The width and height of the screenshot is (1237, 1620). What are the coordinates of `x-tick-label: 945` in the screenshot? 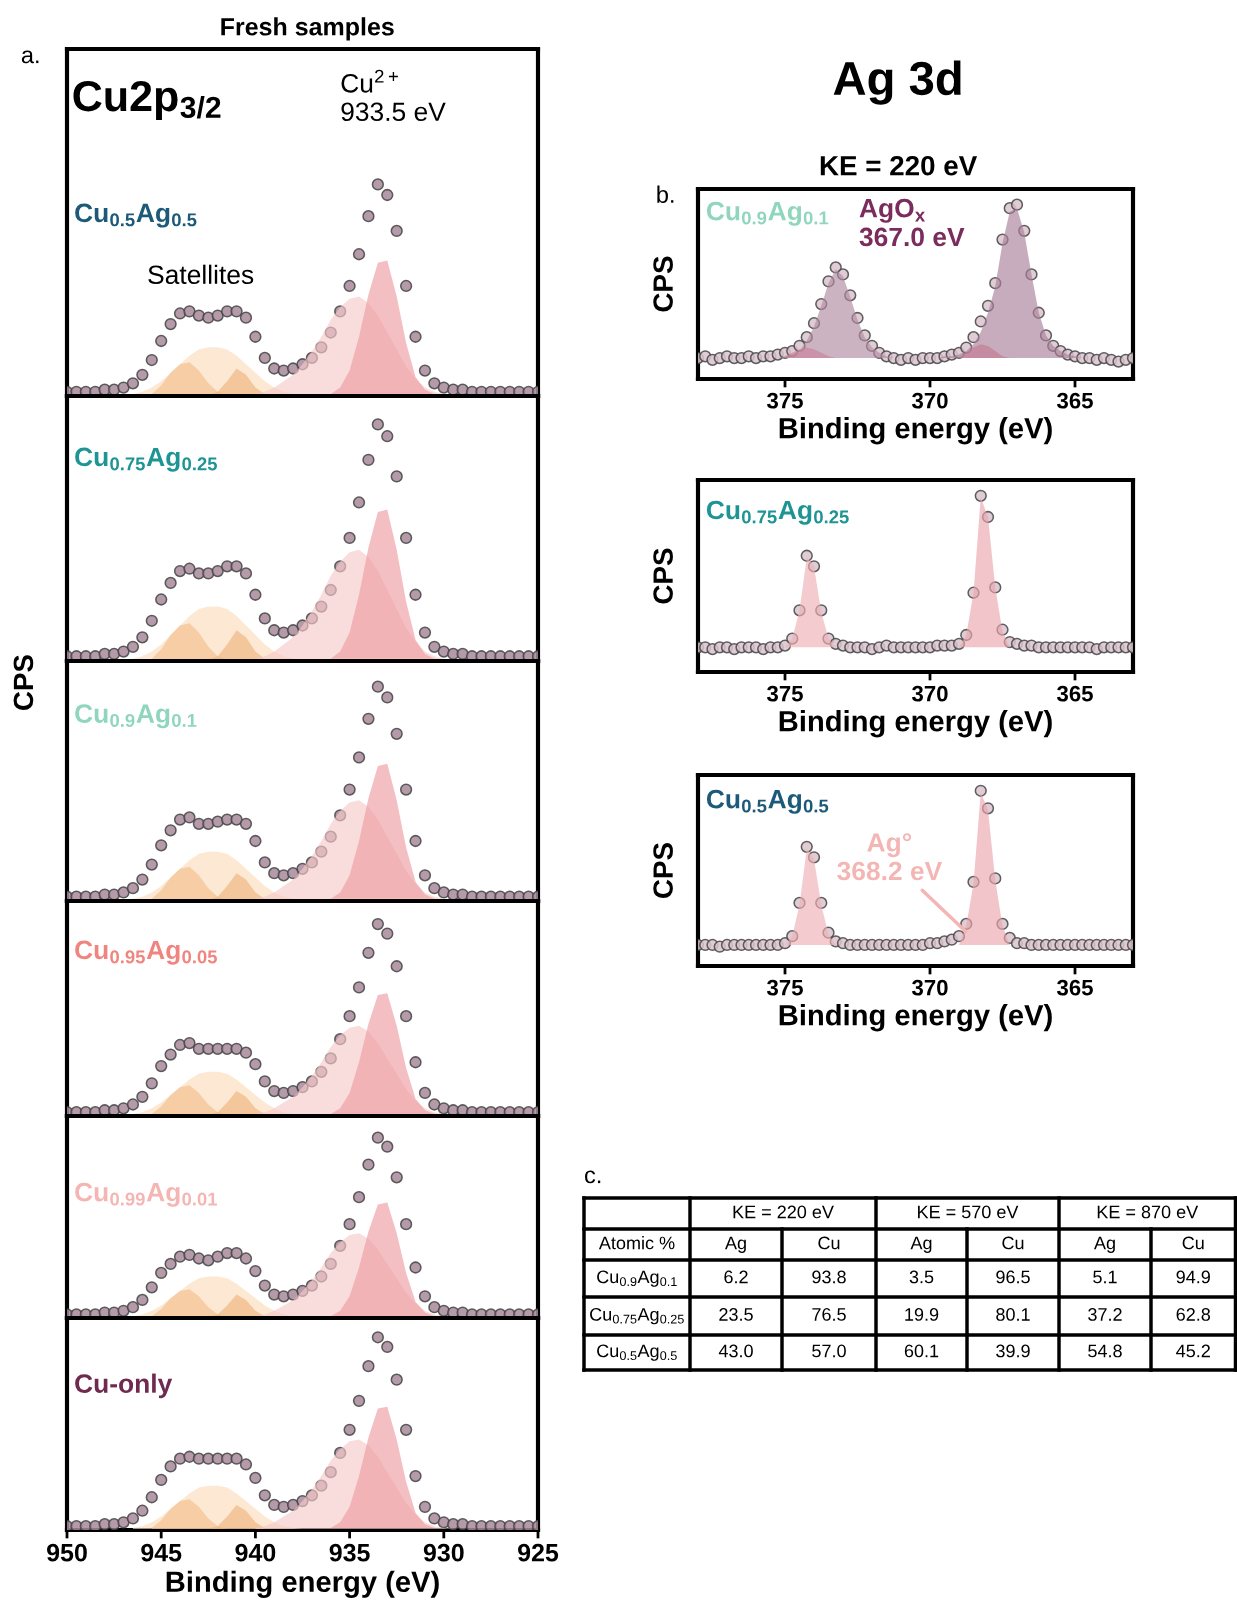 It's located at (161, 1552).